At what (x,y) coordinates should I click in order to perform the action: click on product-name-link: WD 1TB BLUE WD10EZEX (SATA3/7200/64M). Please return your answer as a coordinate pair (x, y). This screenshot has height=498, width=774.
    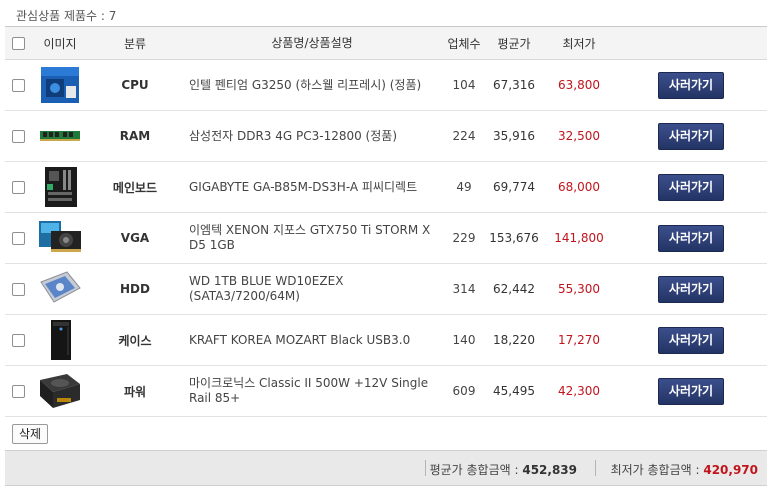
    Looking at the image, I should click on (312, 289).